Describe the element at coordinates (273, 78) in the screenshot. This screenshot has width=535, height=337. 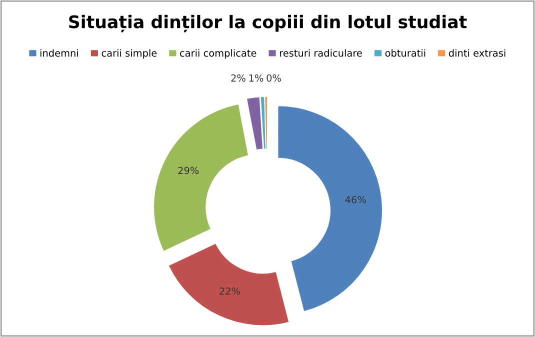
I see `data-label: 0%` at that location.